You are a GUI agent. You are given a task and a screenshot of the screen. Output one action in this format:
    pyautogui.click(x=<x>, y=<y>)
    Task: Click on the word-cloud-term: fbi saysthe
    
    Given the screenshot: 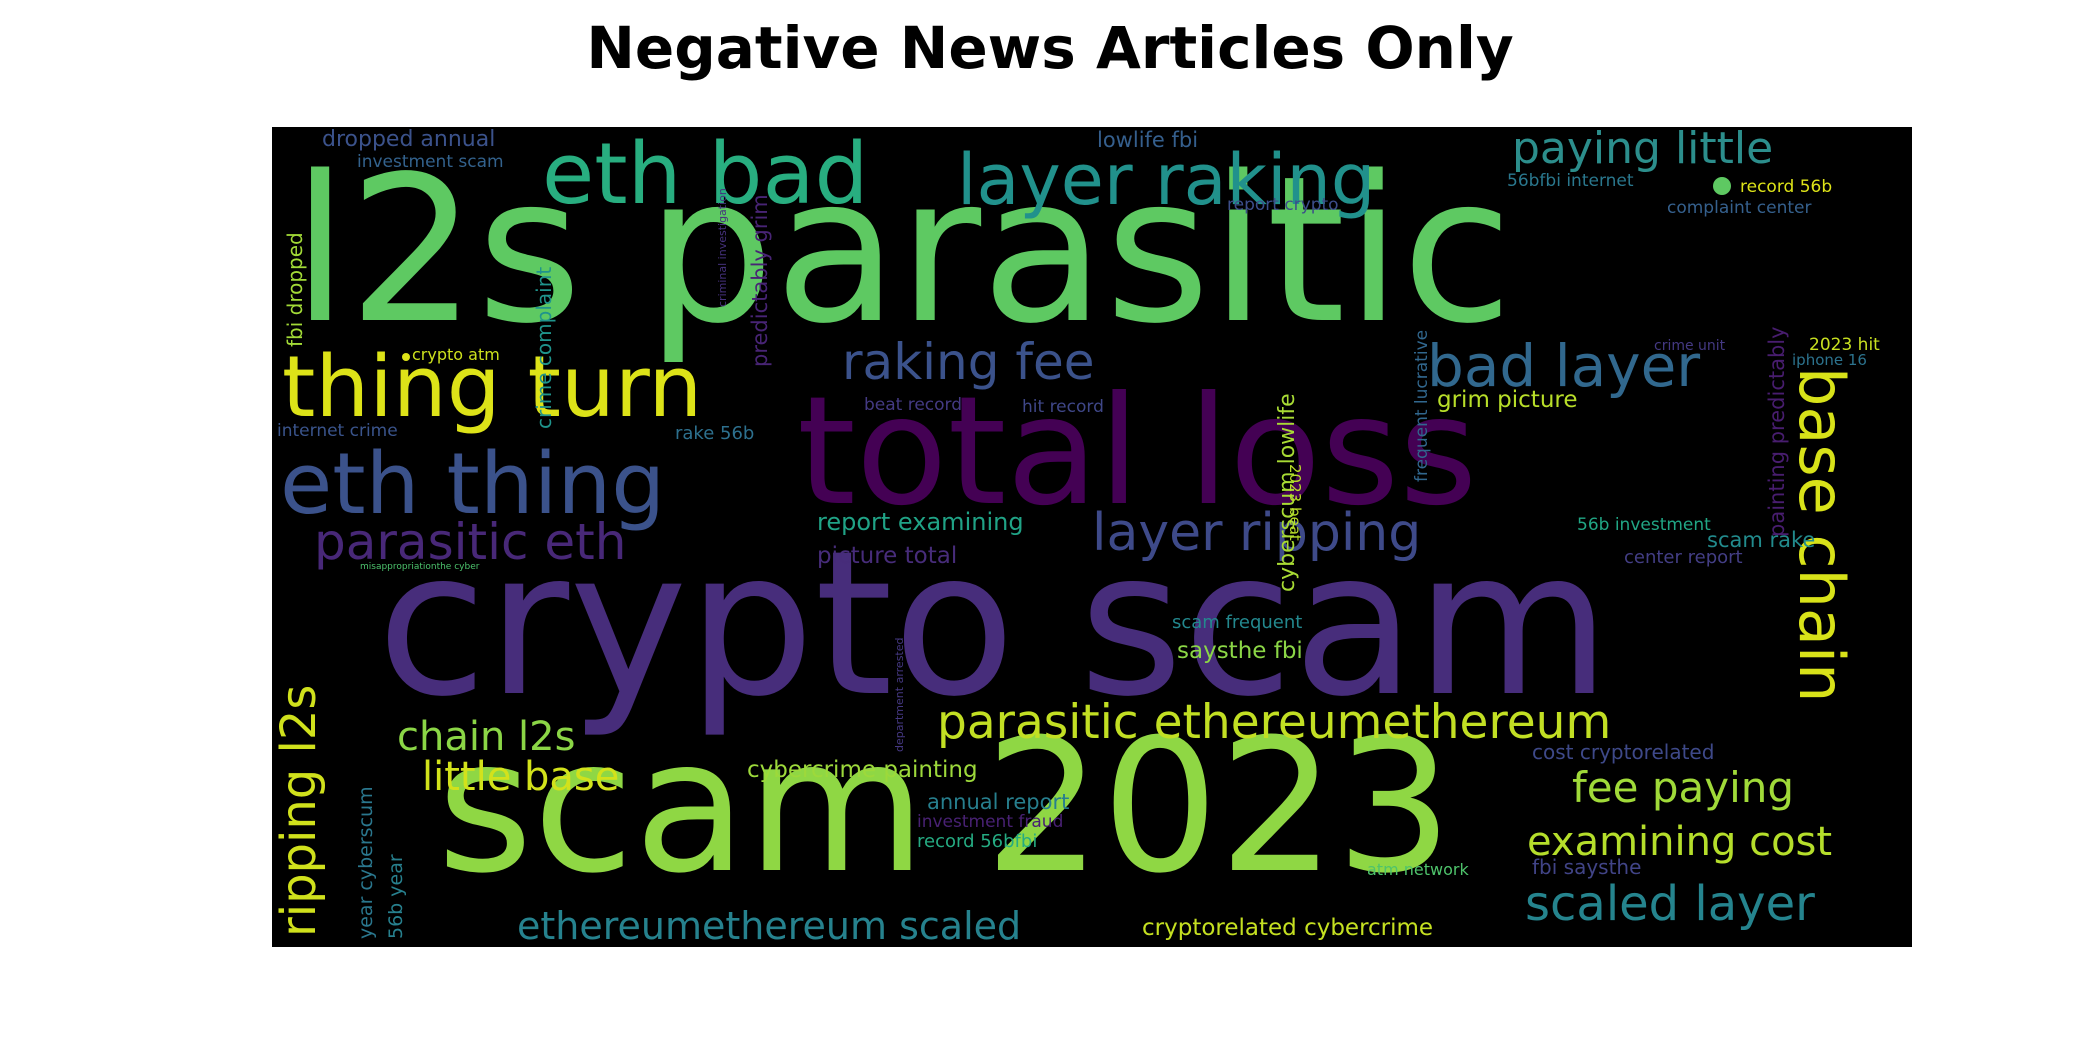 What is the action you would take?
    pyautogui.click(x=1587, y=867)
    